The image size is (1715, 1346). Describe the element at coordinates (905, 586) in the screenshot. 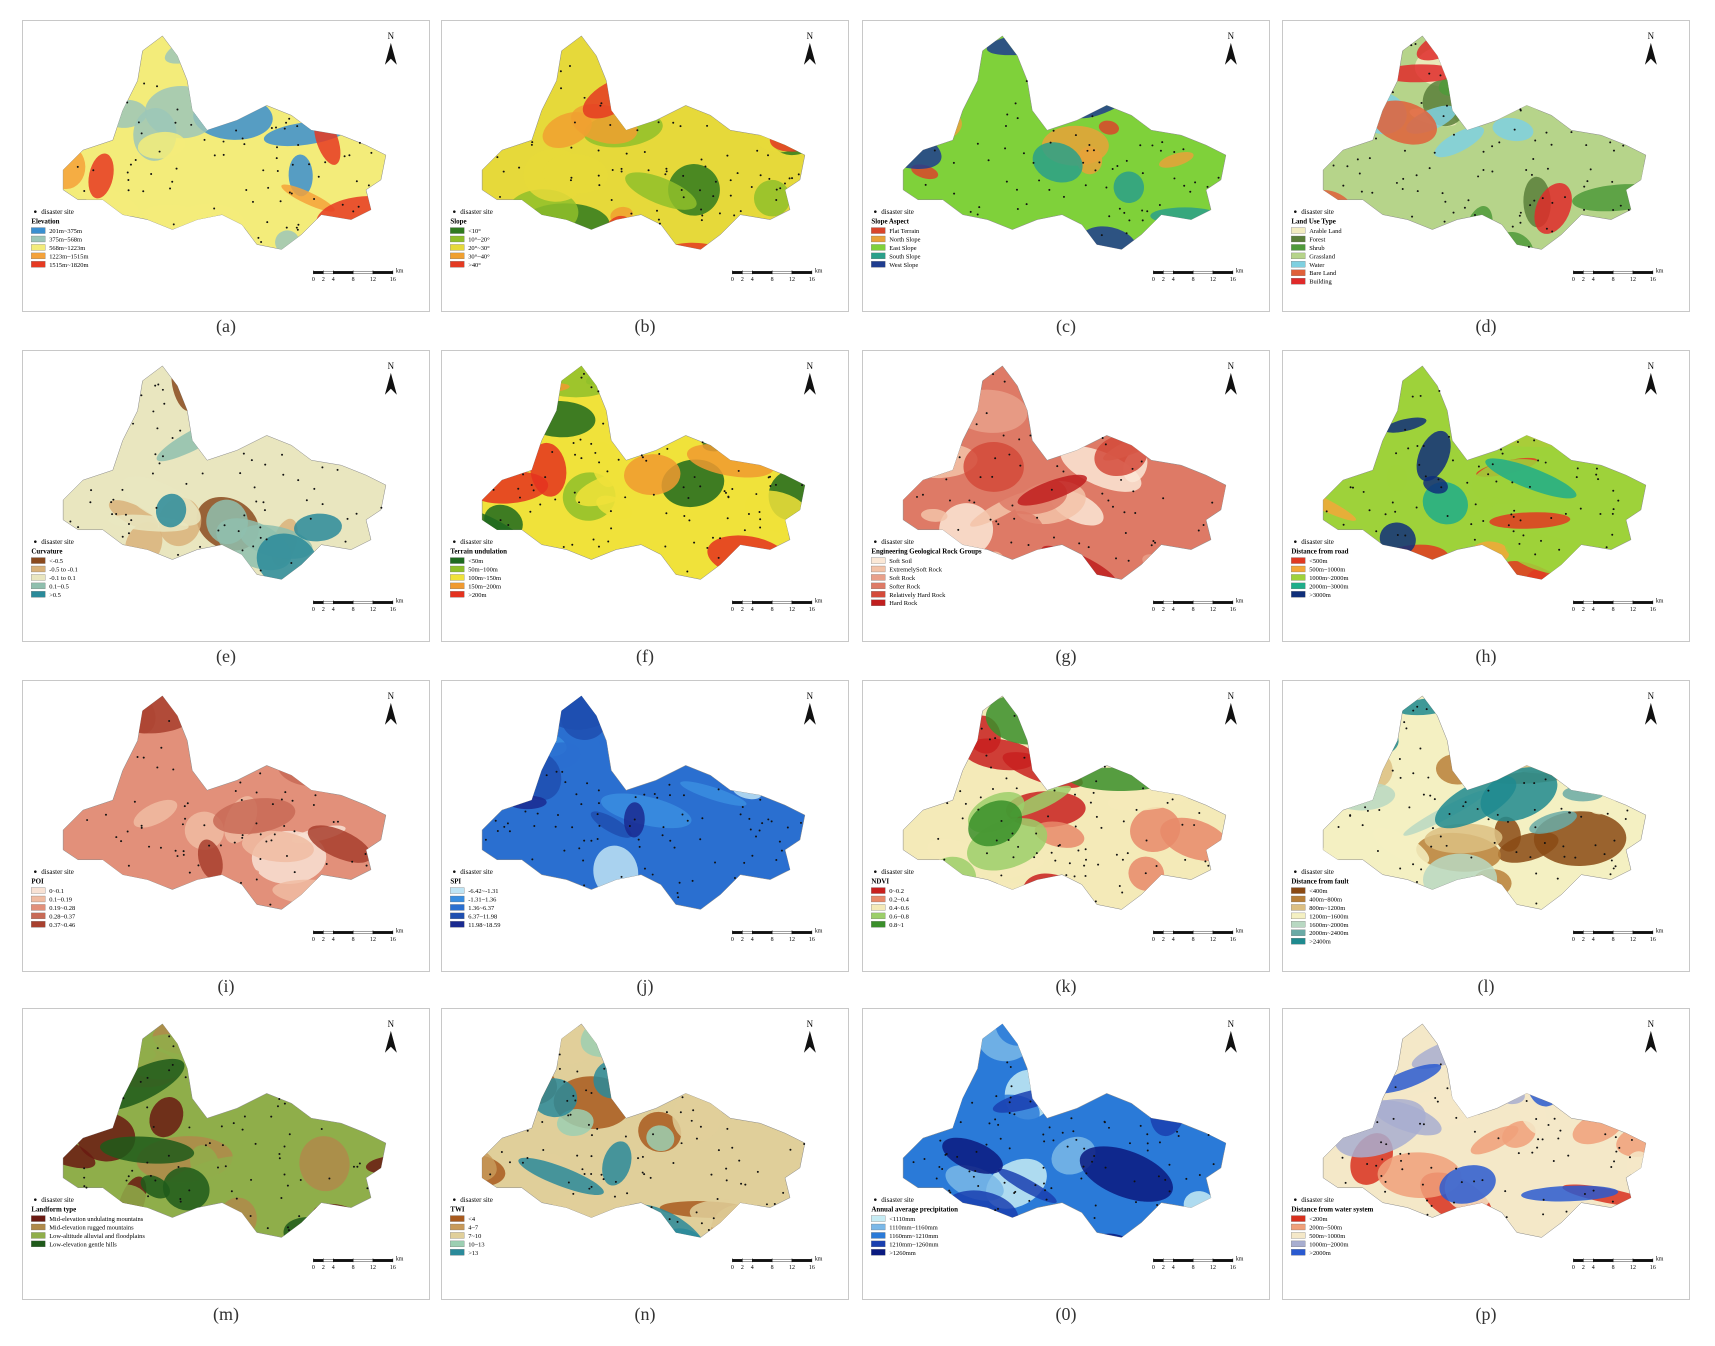

I see `legend-label: Softer Rock` at that location.